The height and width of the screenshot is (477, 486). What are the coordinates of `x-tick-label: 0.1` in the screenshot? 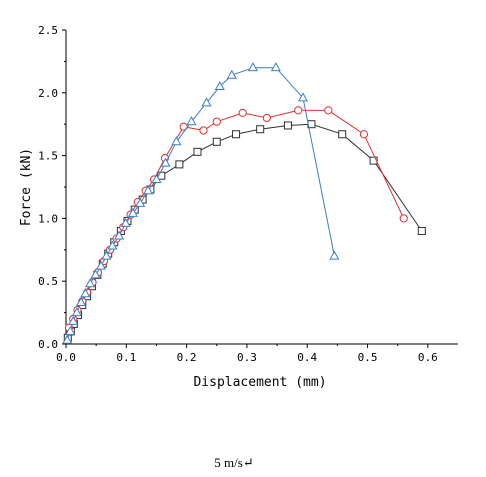 It's located at (126, 357).